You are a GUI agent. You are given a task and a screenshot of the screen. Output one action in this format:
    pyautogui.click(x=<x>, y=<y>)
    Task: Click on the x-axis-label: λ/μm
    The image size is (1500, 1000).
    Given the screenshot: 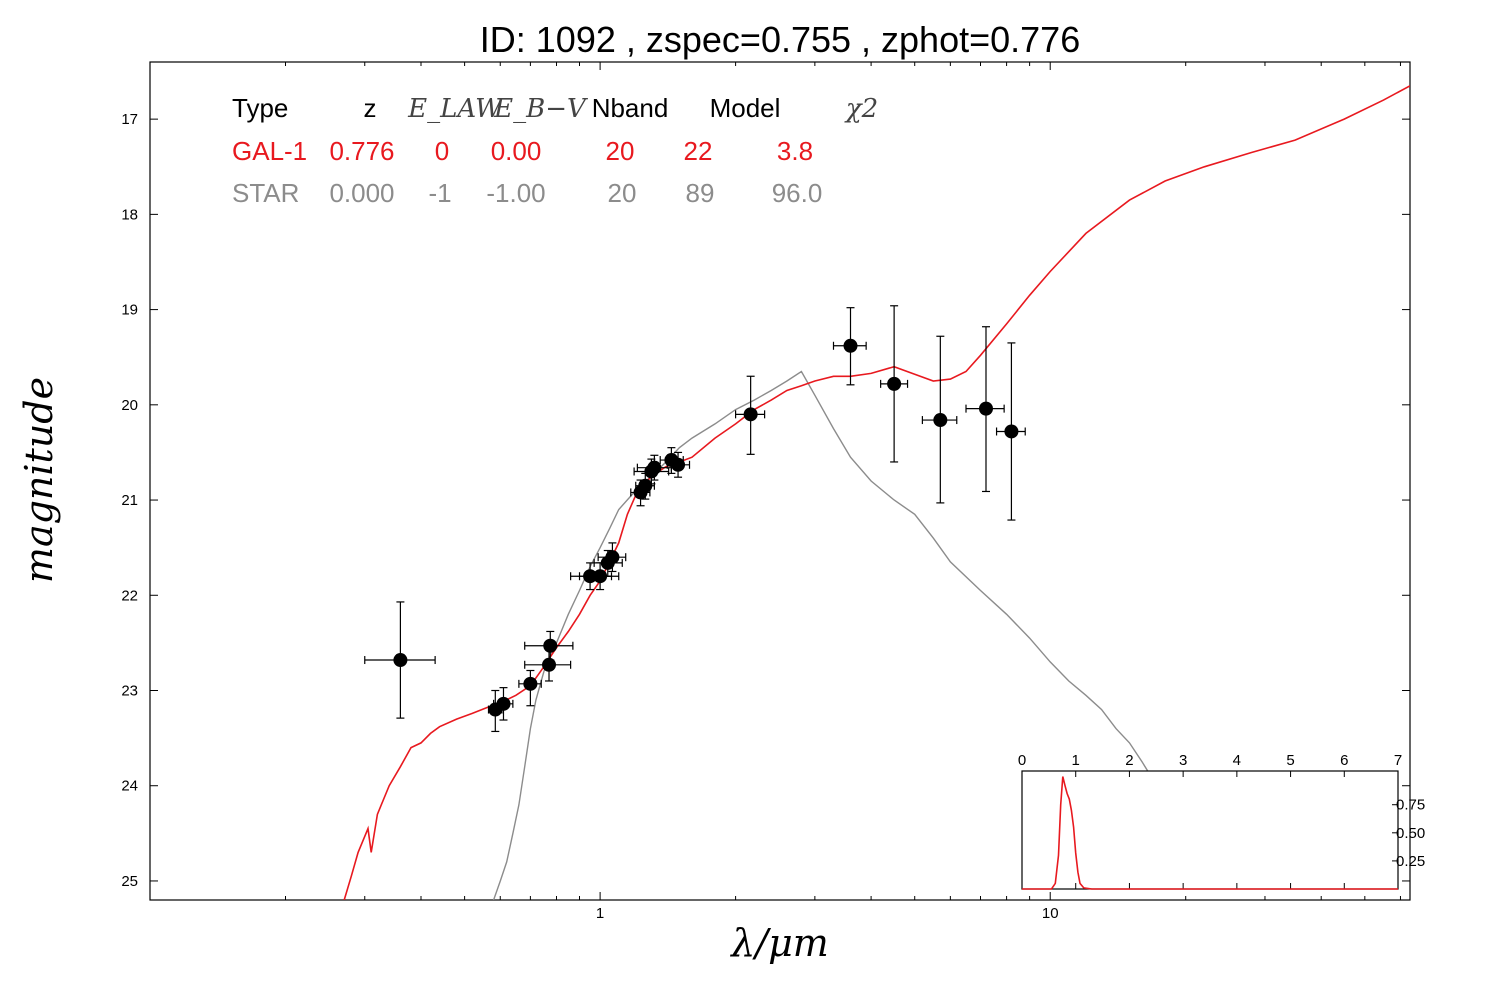 What is the action you would take?
    pyautogui.click(x=779, y=943)
    